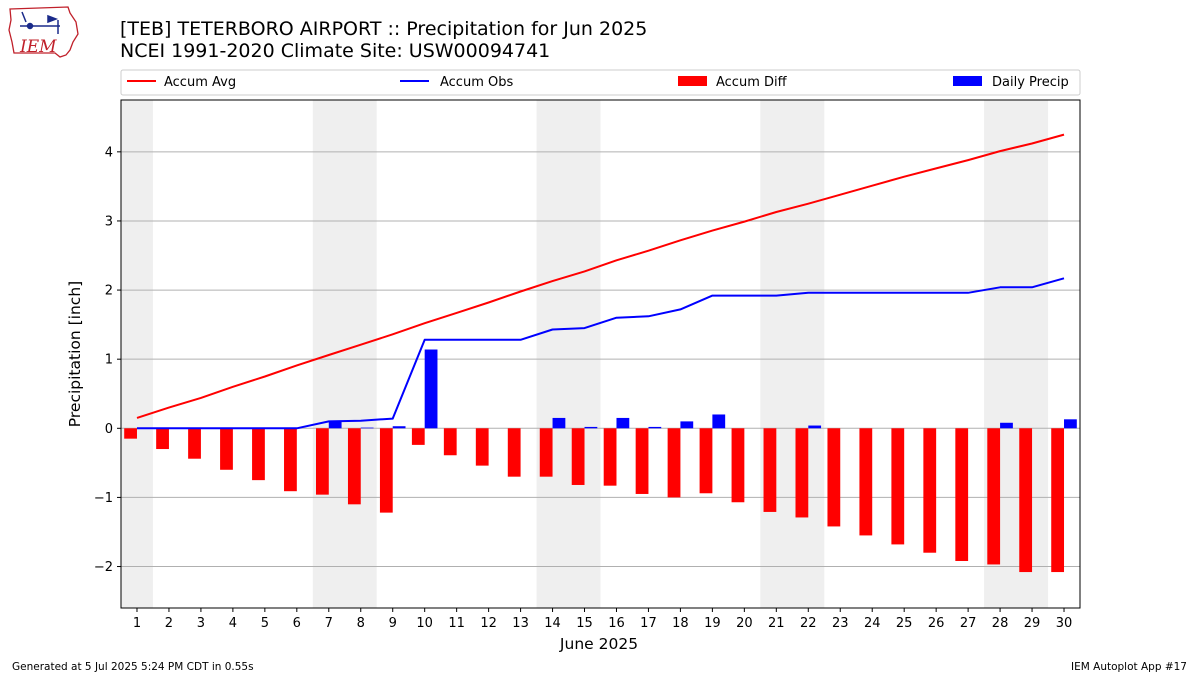 This screenshot has width=1200, height=675. I want to click on y-axis: −2 −1 0 1 2 3 4, so click(107, 360).